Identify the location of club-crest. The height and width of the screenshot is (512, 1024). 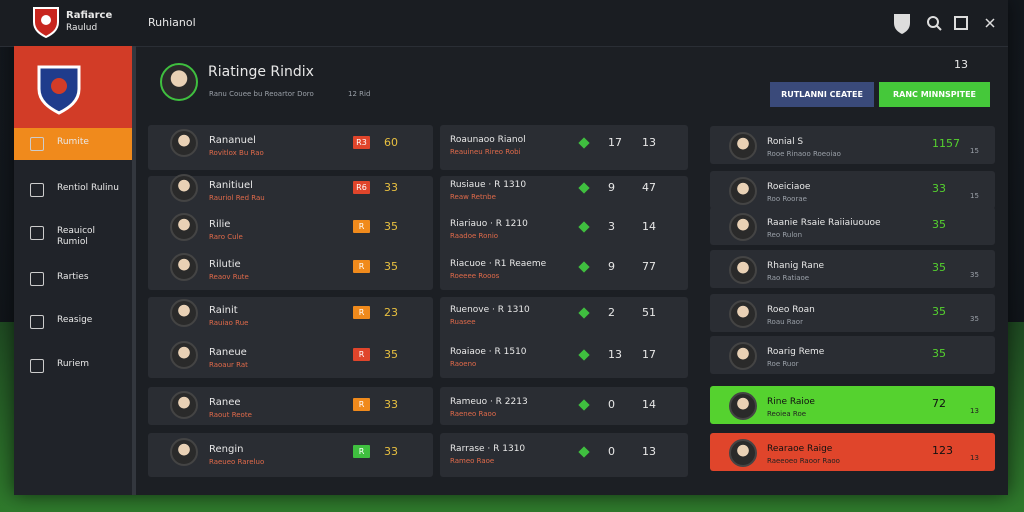
(59, 90).